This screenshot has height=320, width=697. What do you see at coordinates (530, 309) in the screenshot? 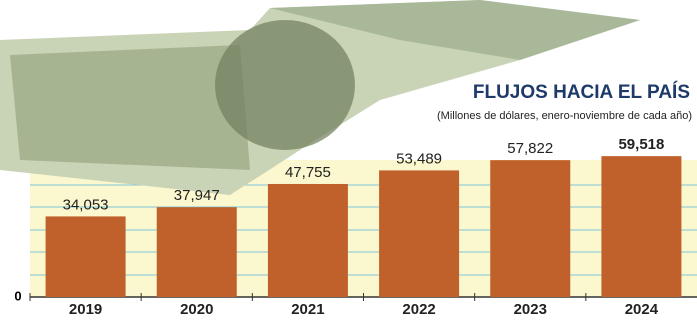
I see `x-tick-label: 2023` at bounding box center [530, 309].